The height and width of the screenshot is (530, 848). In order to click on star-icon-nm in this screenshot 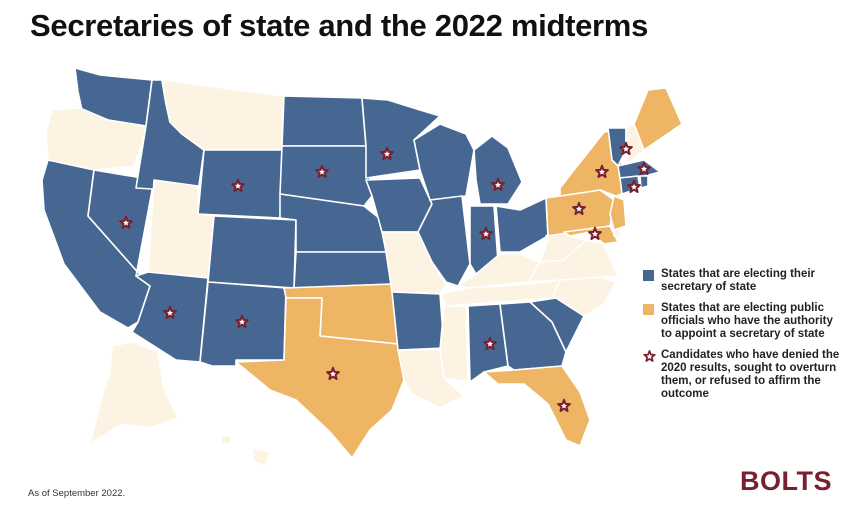, I will do `click(242, 321)`.